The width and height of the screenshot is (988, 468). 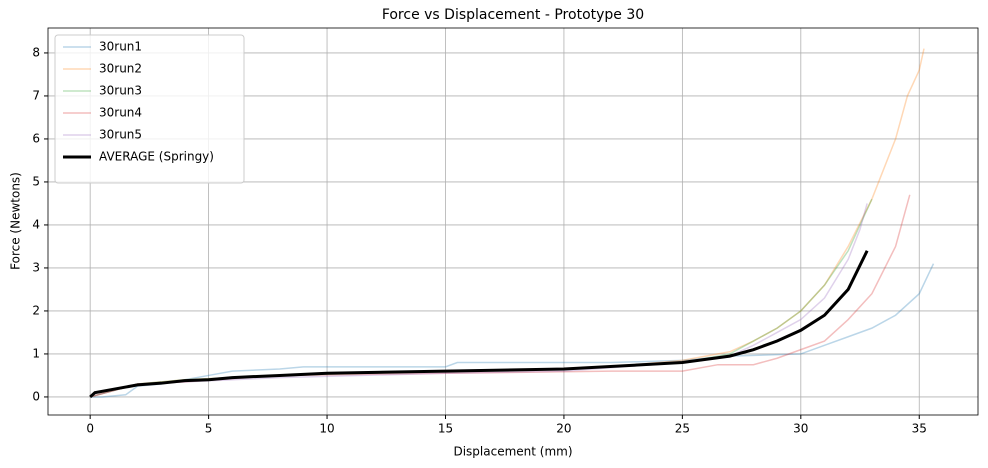 I want to click on x-tick-label: 35, so click(x=919, y=429).